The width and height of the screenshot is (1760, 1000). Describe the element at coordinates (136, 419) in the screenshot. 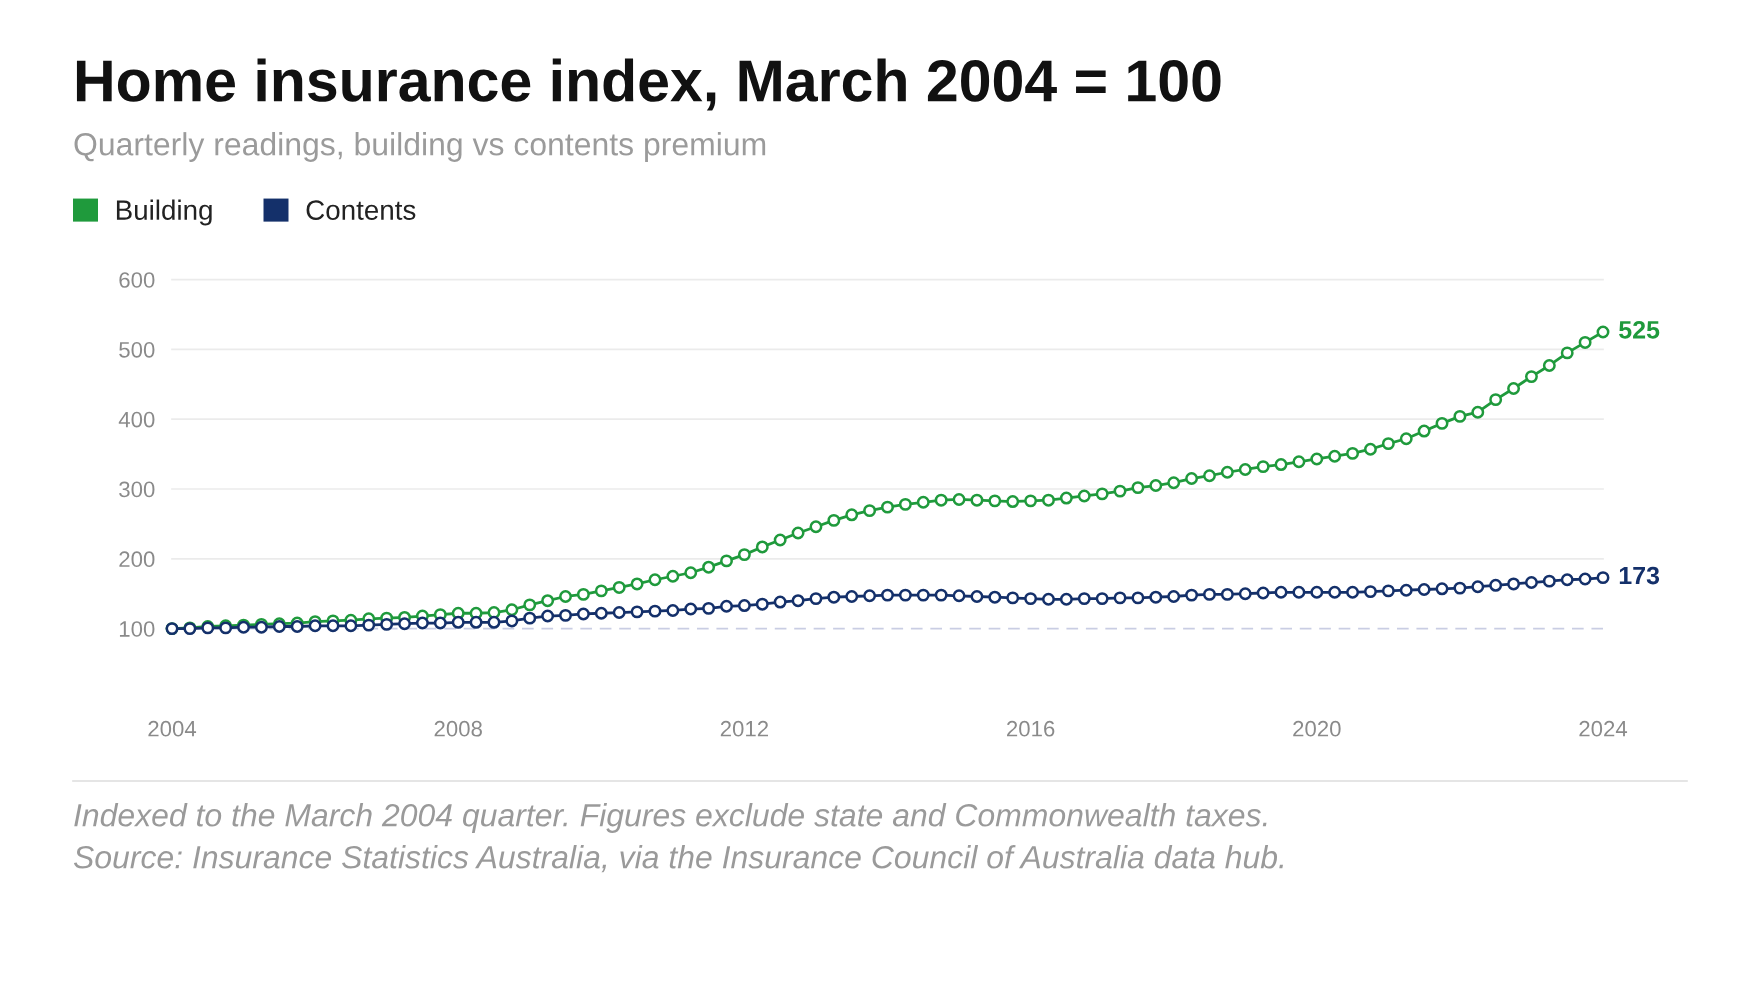

I see `y-tick-label: 400` at that location.